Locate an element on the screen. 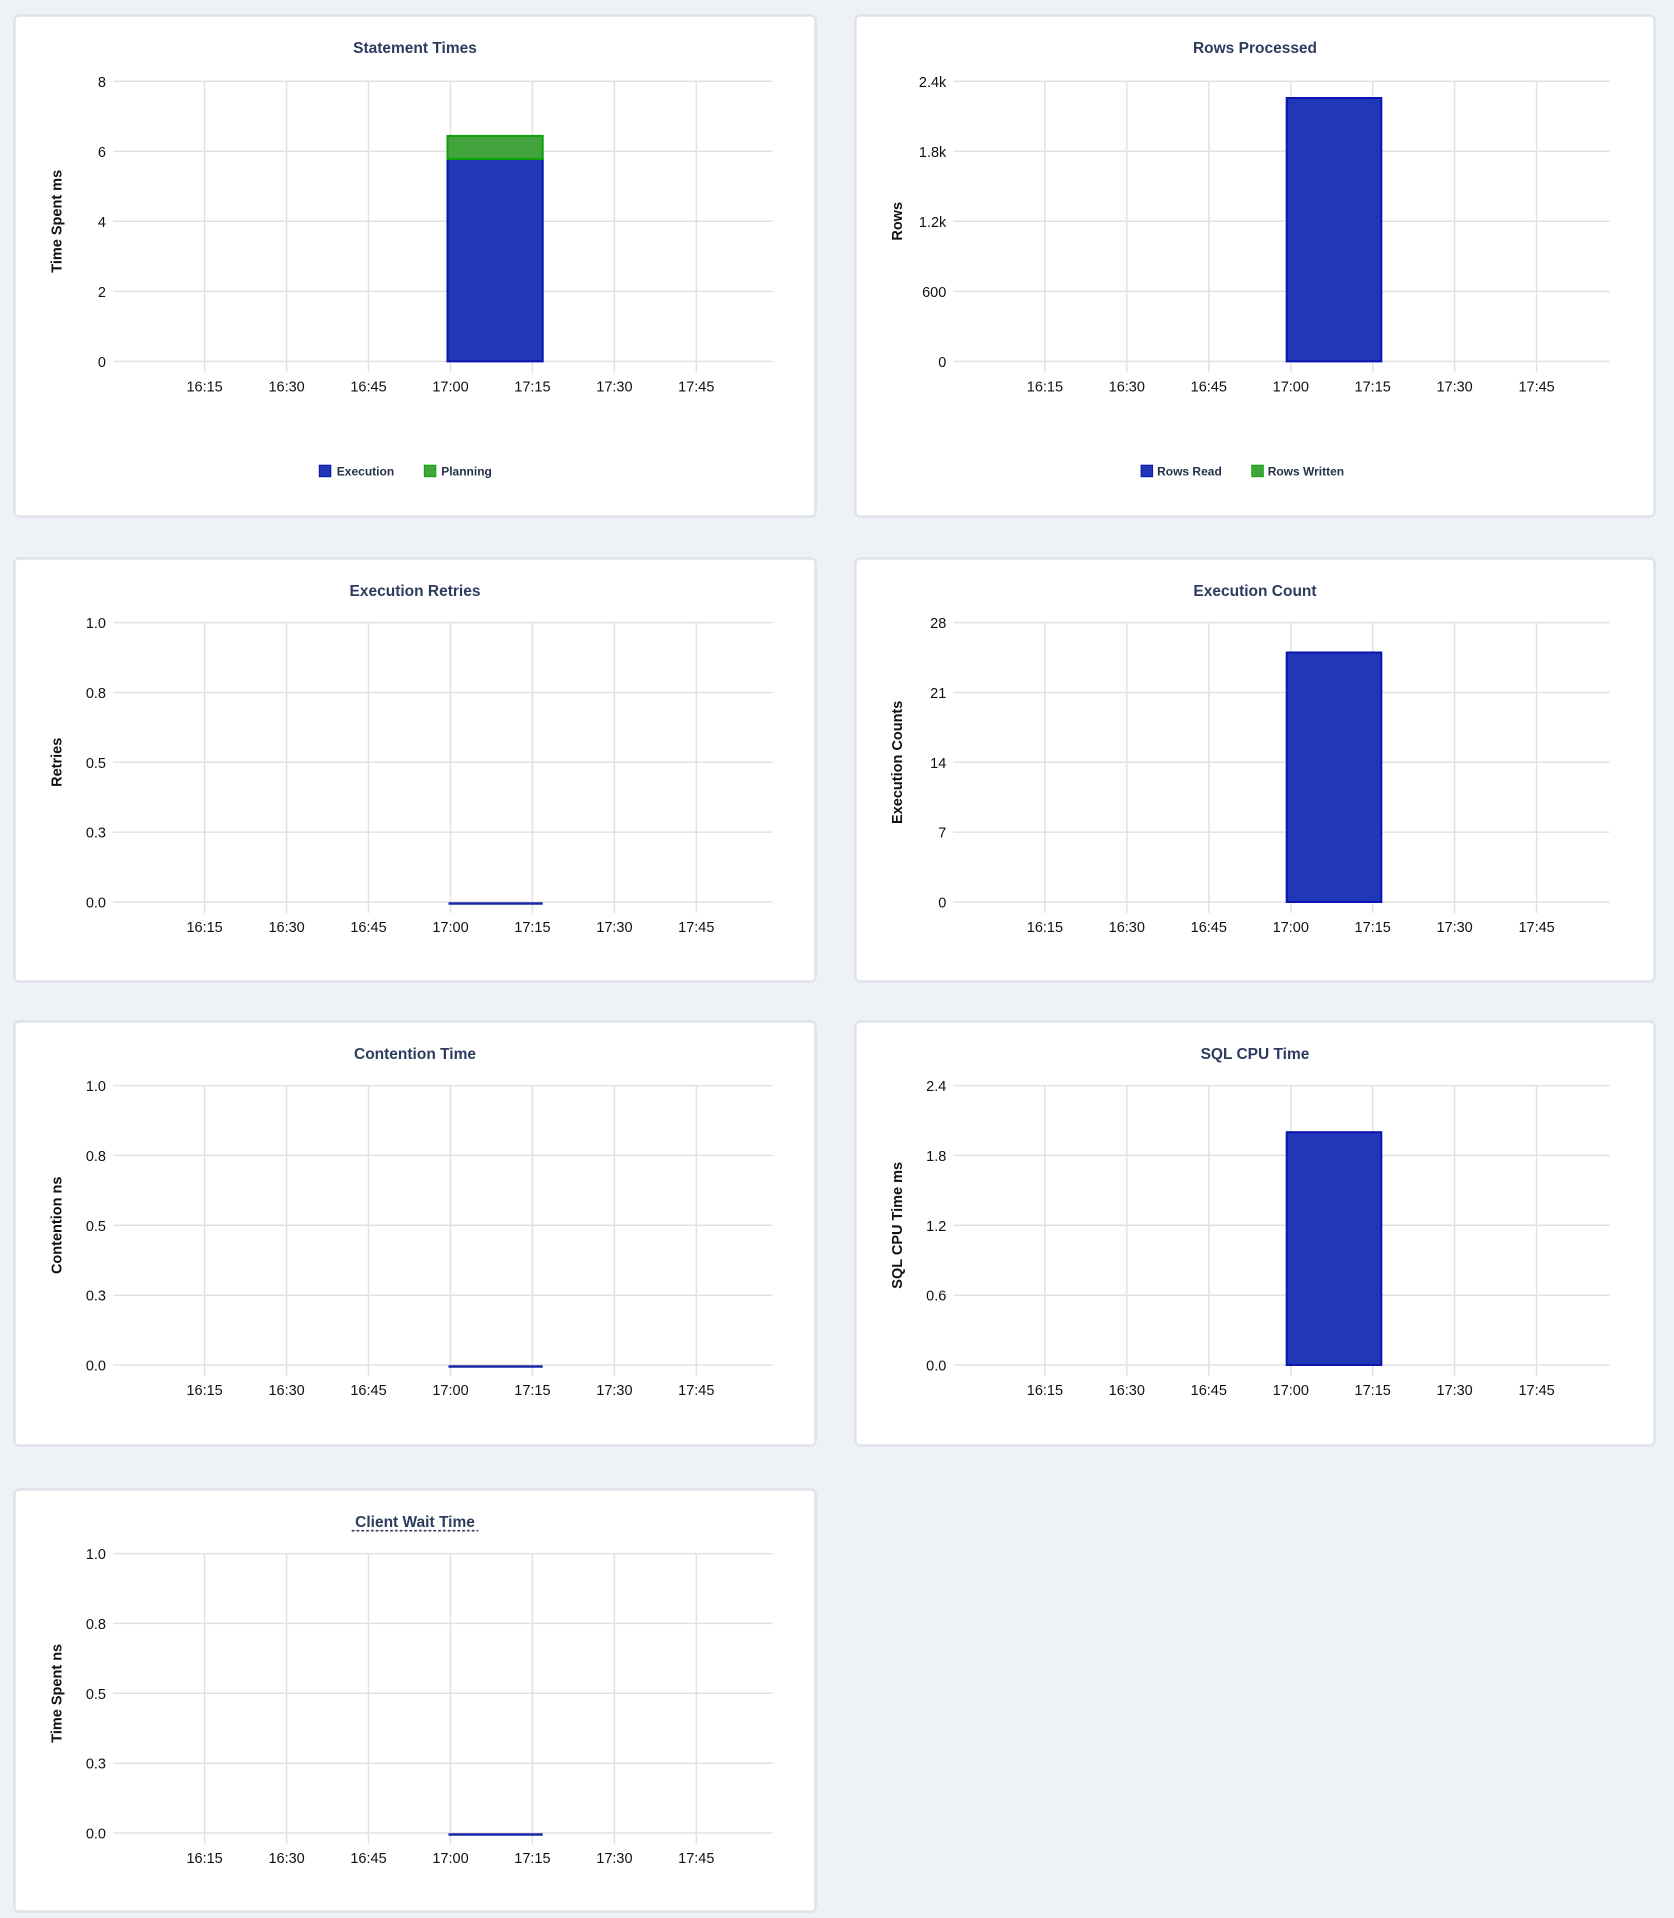 This screenshot has height=1918, width=1674. svg-text: 6 is located at coordinates (102, 153).